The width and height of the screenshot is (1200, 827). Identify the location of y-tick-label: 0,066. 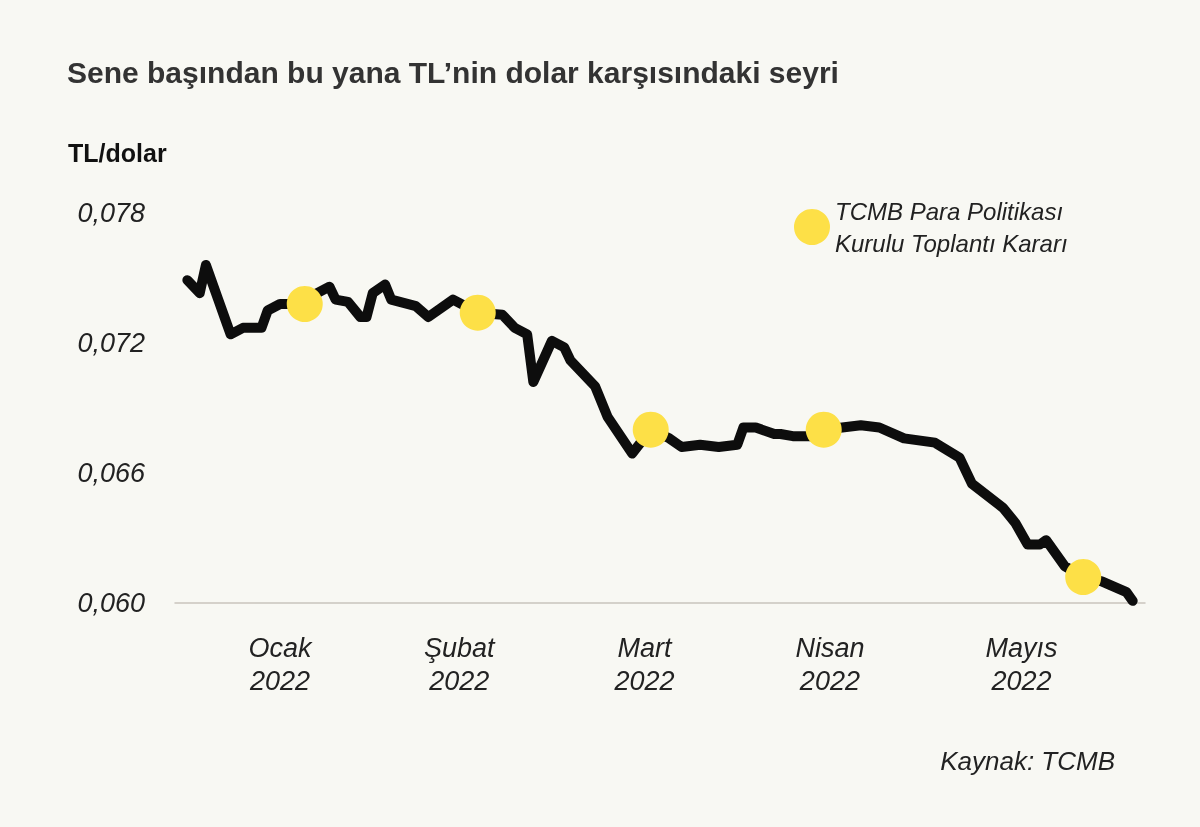
(111, 473).